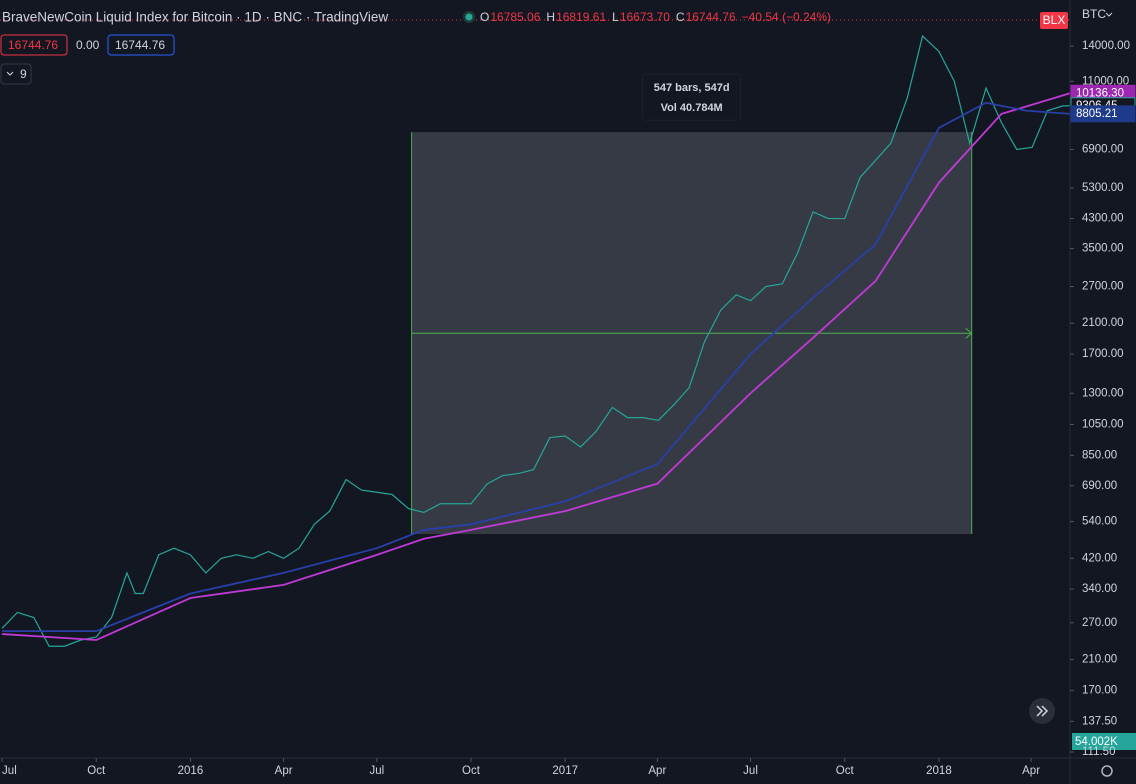 The height and width of the screenshot is (784, 1136). Describe the element at coordinates (1100, 93) in the screenshot. I see `axis-price-text: 10136.30` at that location.